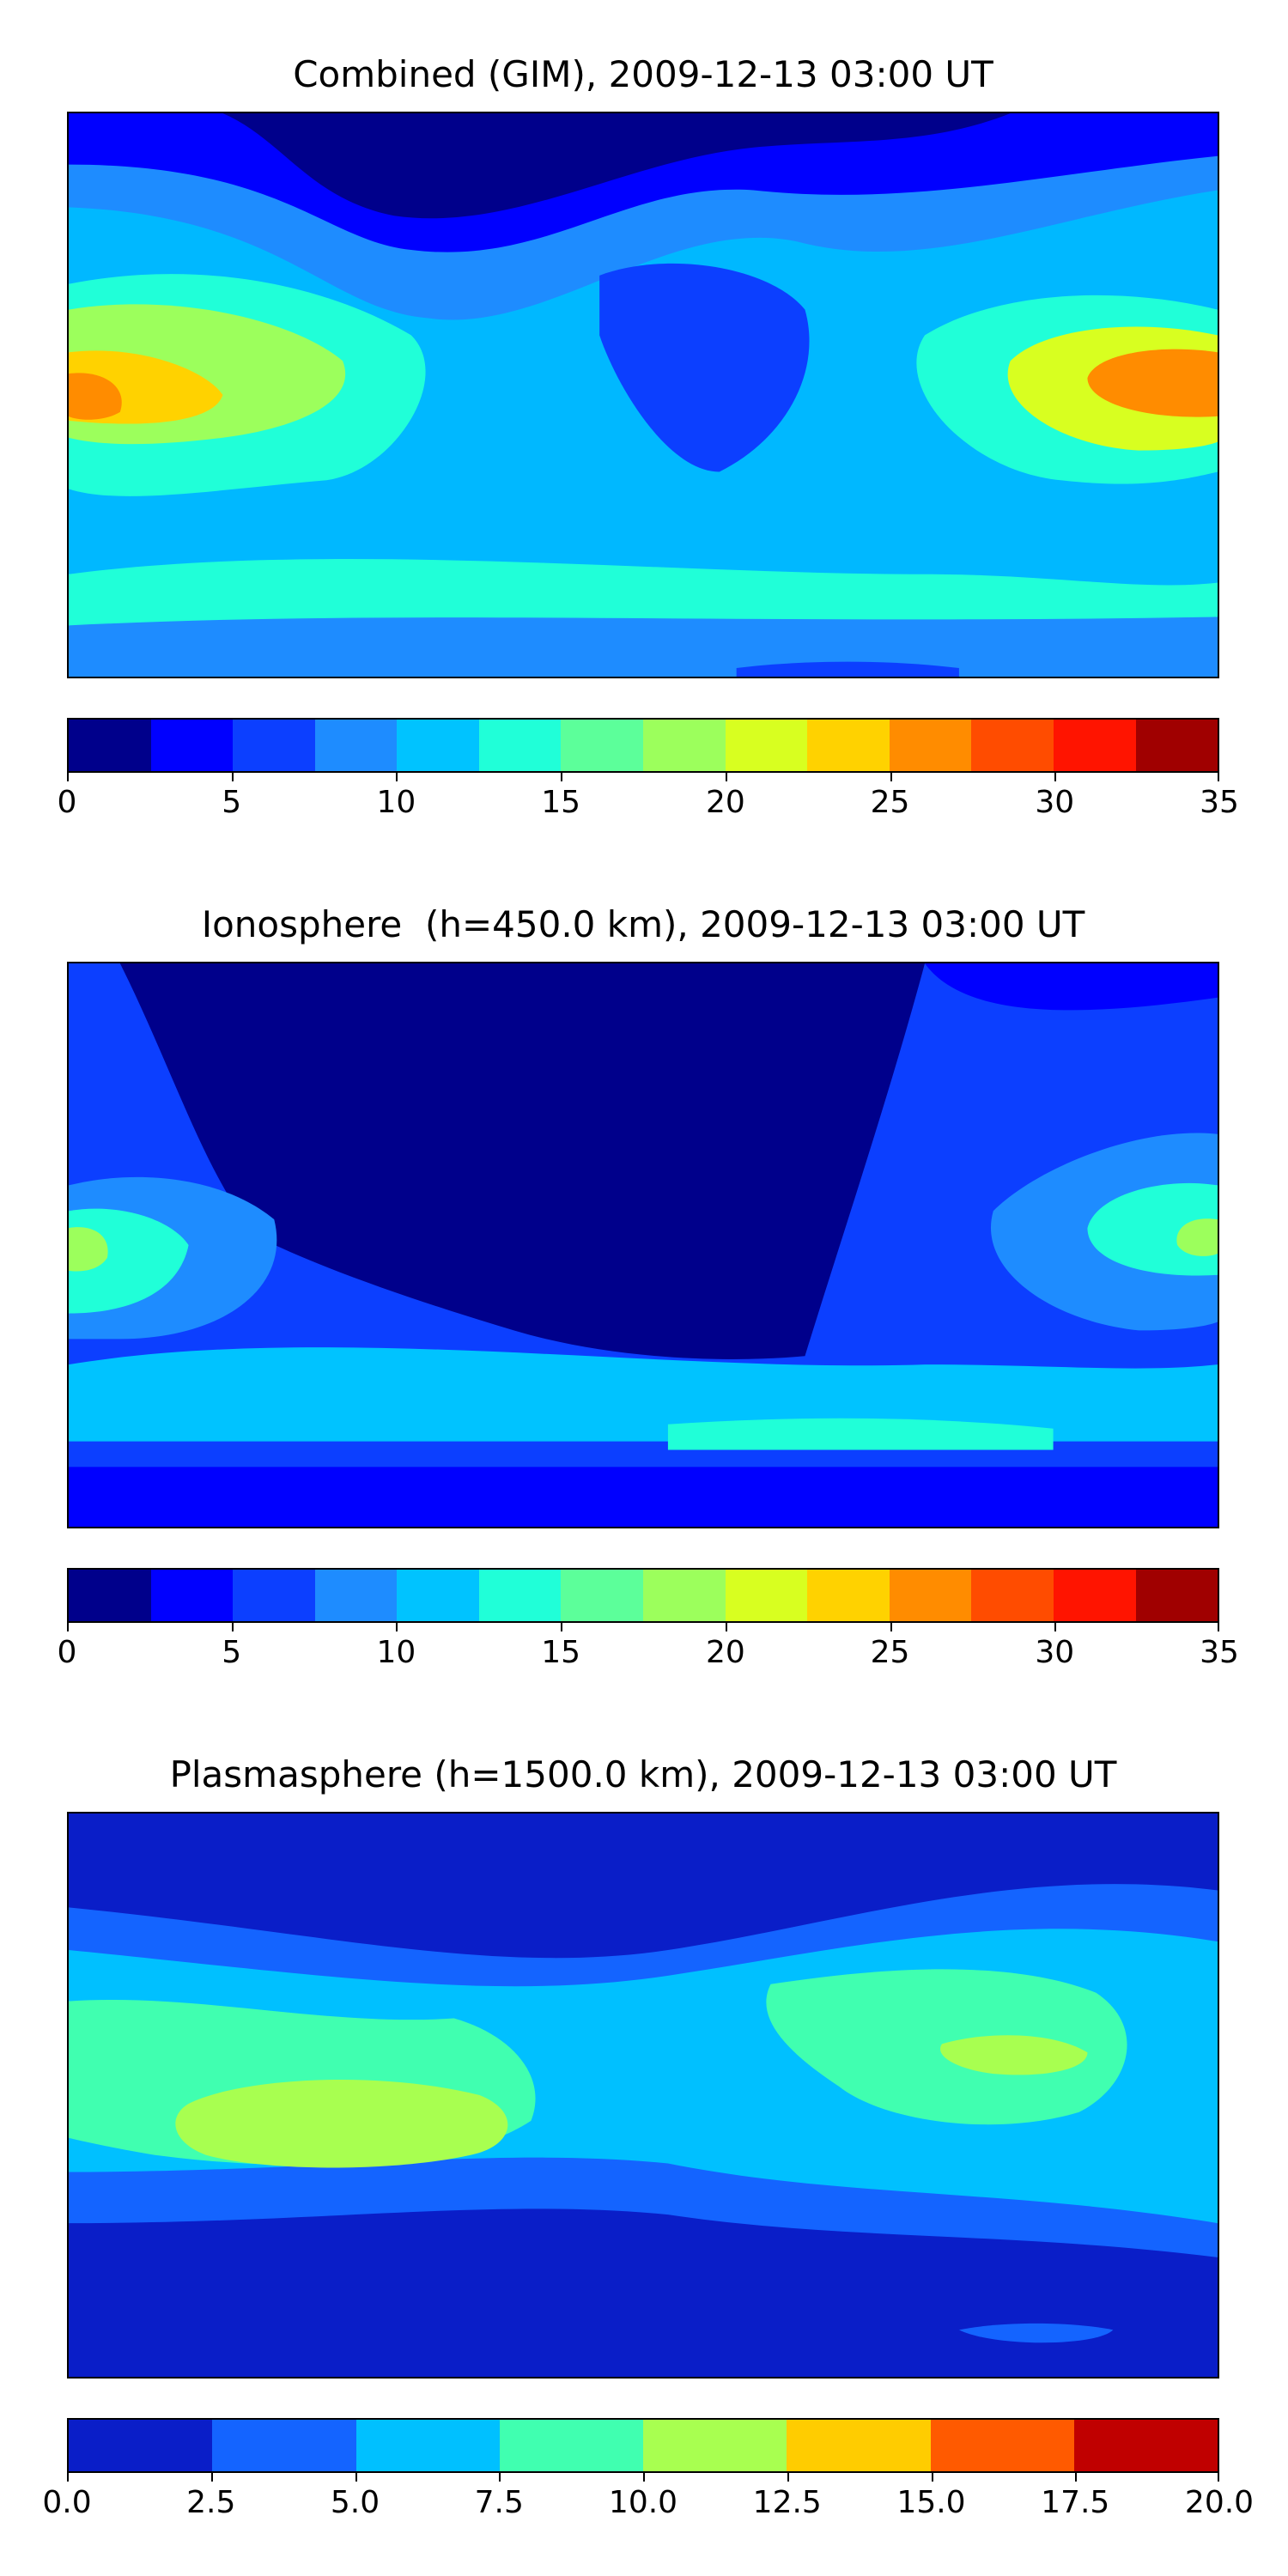  Describe the element at coordinates (210, 2502) in the screenshot. I see `colorbar-tick-label: 2.5` at that location.